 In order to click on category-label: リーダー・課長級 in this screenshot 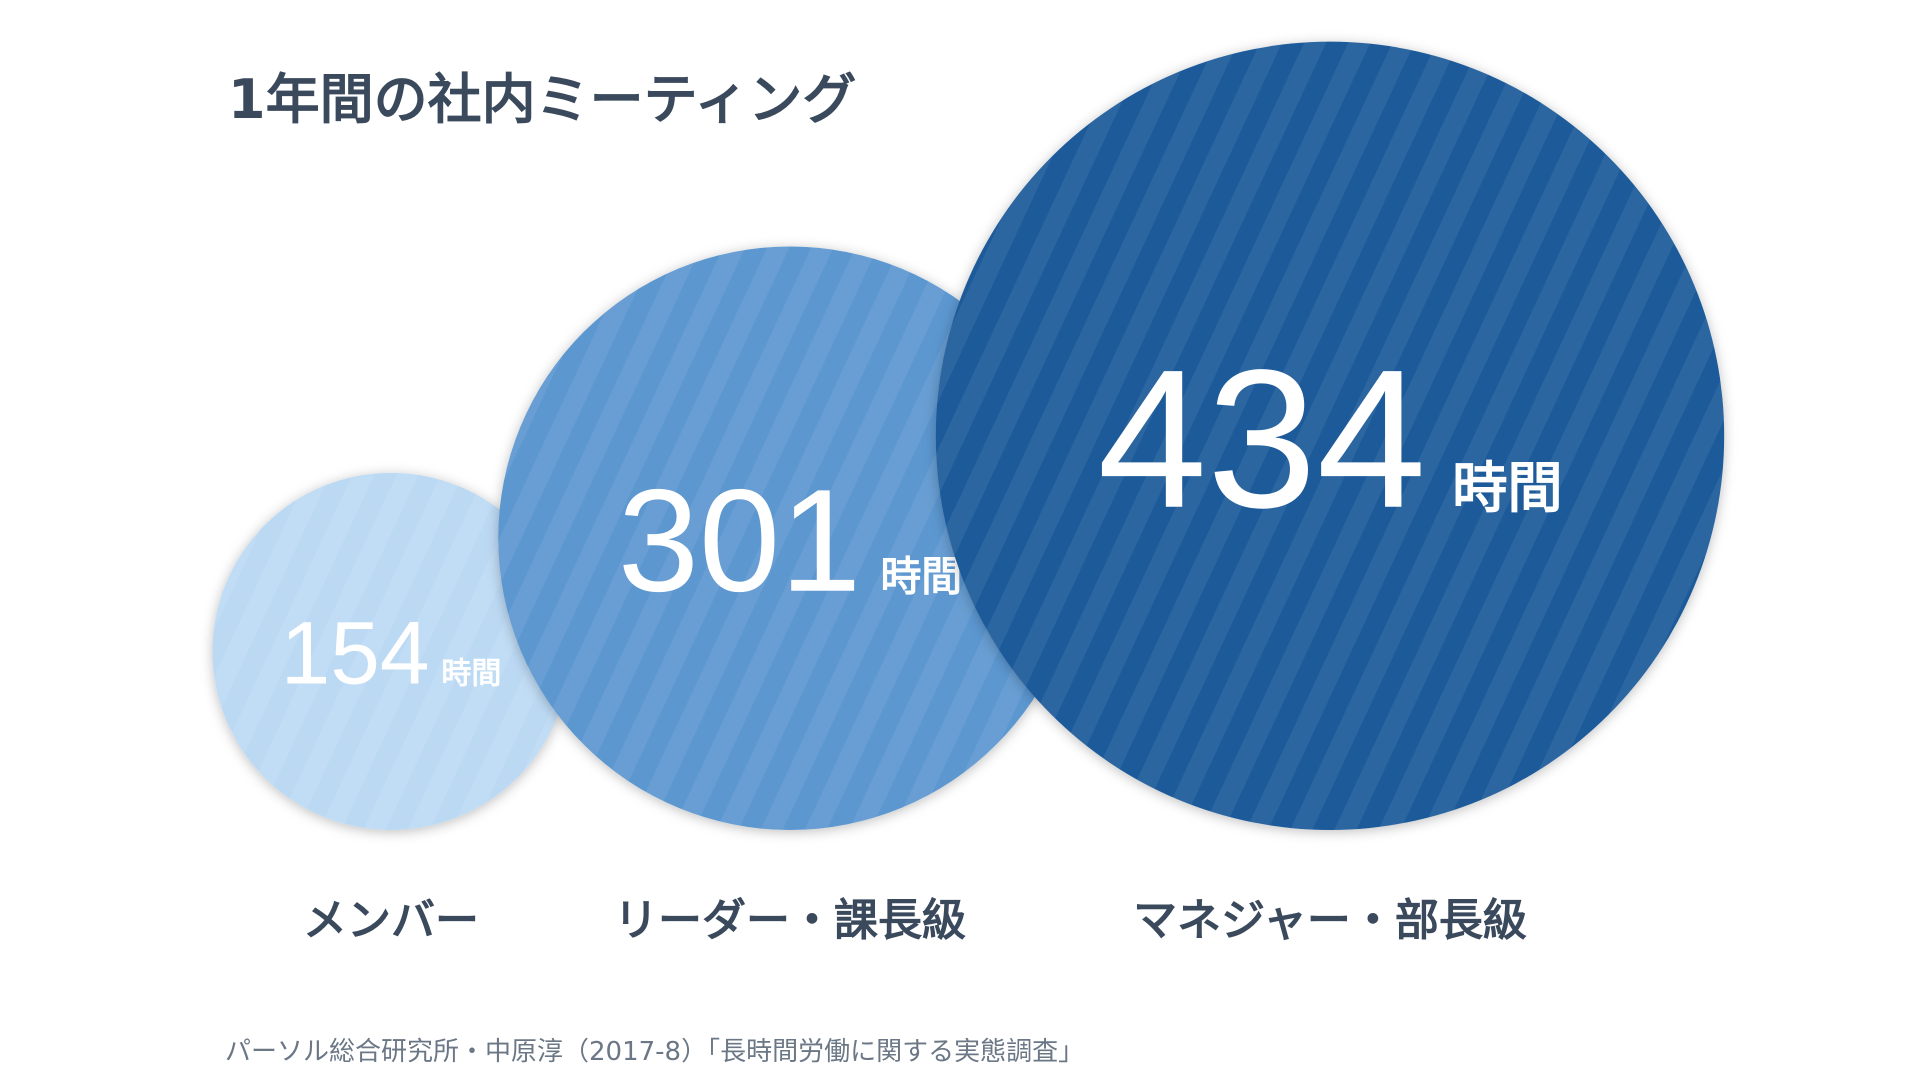, I will do `click(790, 920)`.